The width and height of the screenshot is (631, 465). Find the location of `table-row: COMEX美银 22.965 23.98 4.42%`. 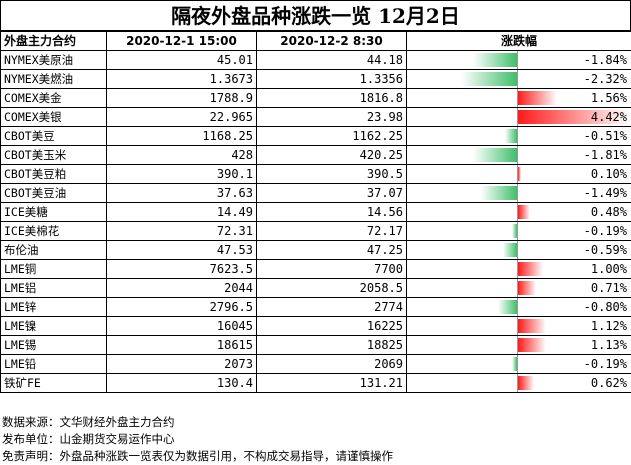

table-row: COMEX美银 22.965 23.98 4.42% is located at coordinates (315, 117).